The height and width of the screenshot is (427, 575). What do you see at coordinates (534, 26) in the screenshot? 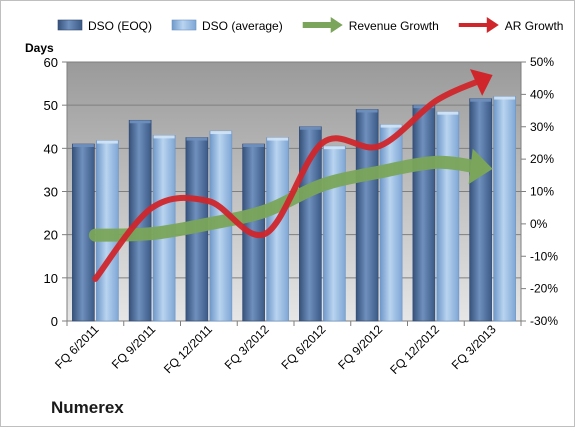
I see `legend-label-ar-growth: AR Growth` at bounding box center [534, 26].